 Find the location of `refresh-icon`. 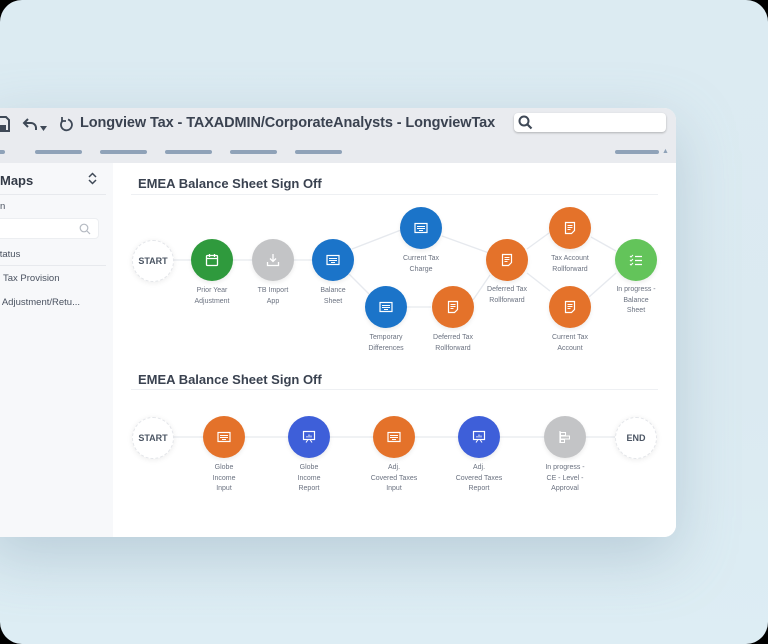

refresh-icon is located at coordinates (66, 124).